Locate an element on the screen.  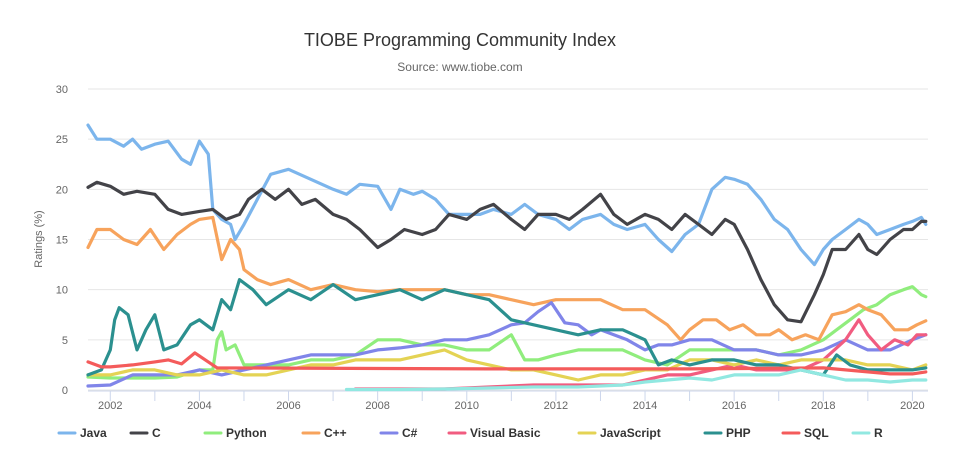
x-tick-label: 2020 is located at coordinates (912, 406).